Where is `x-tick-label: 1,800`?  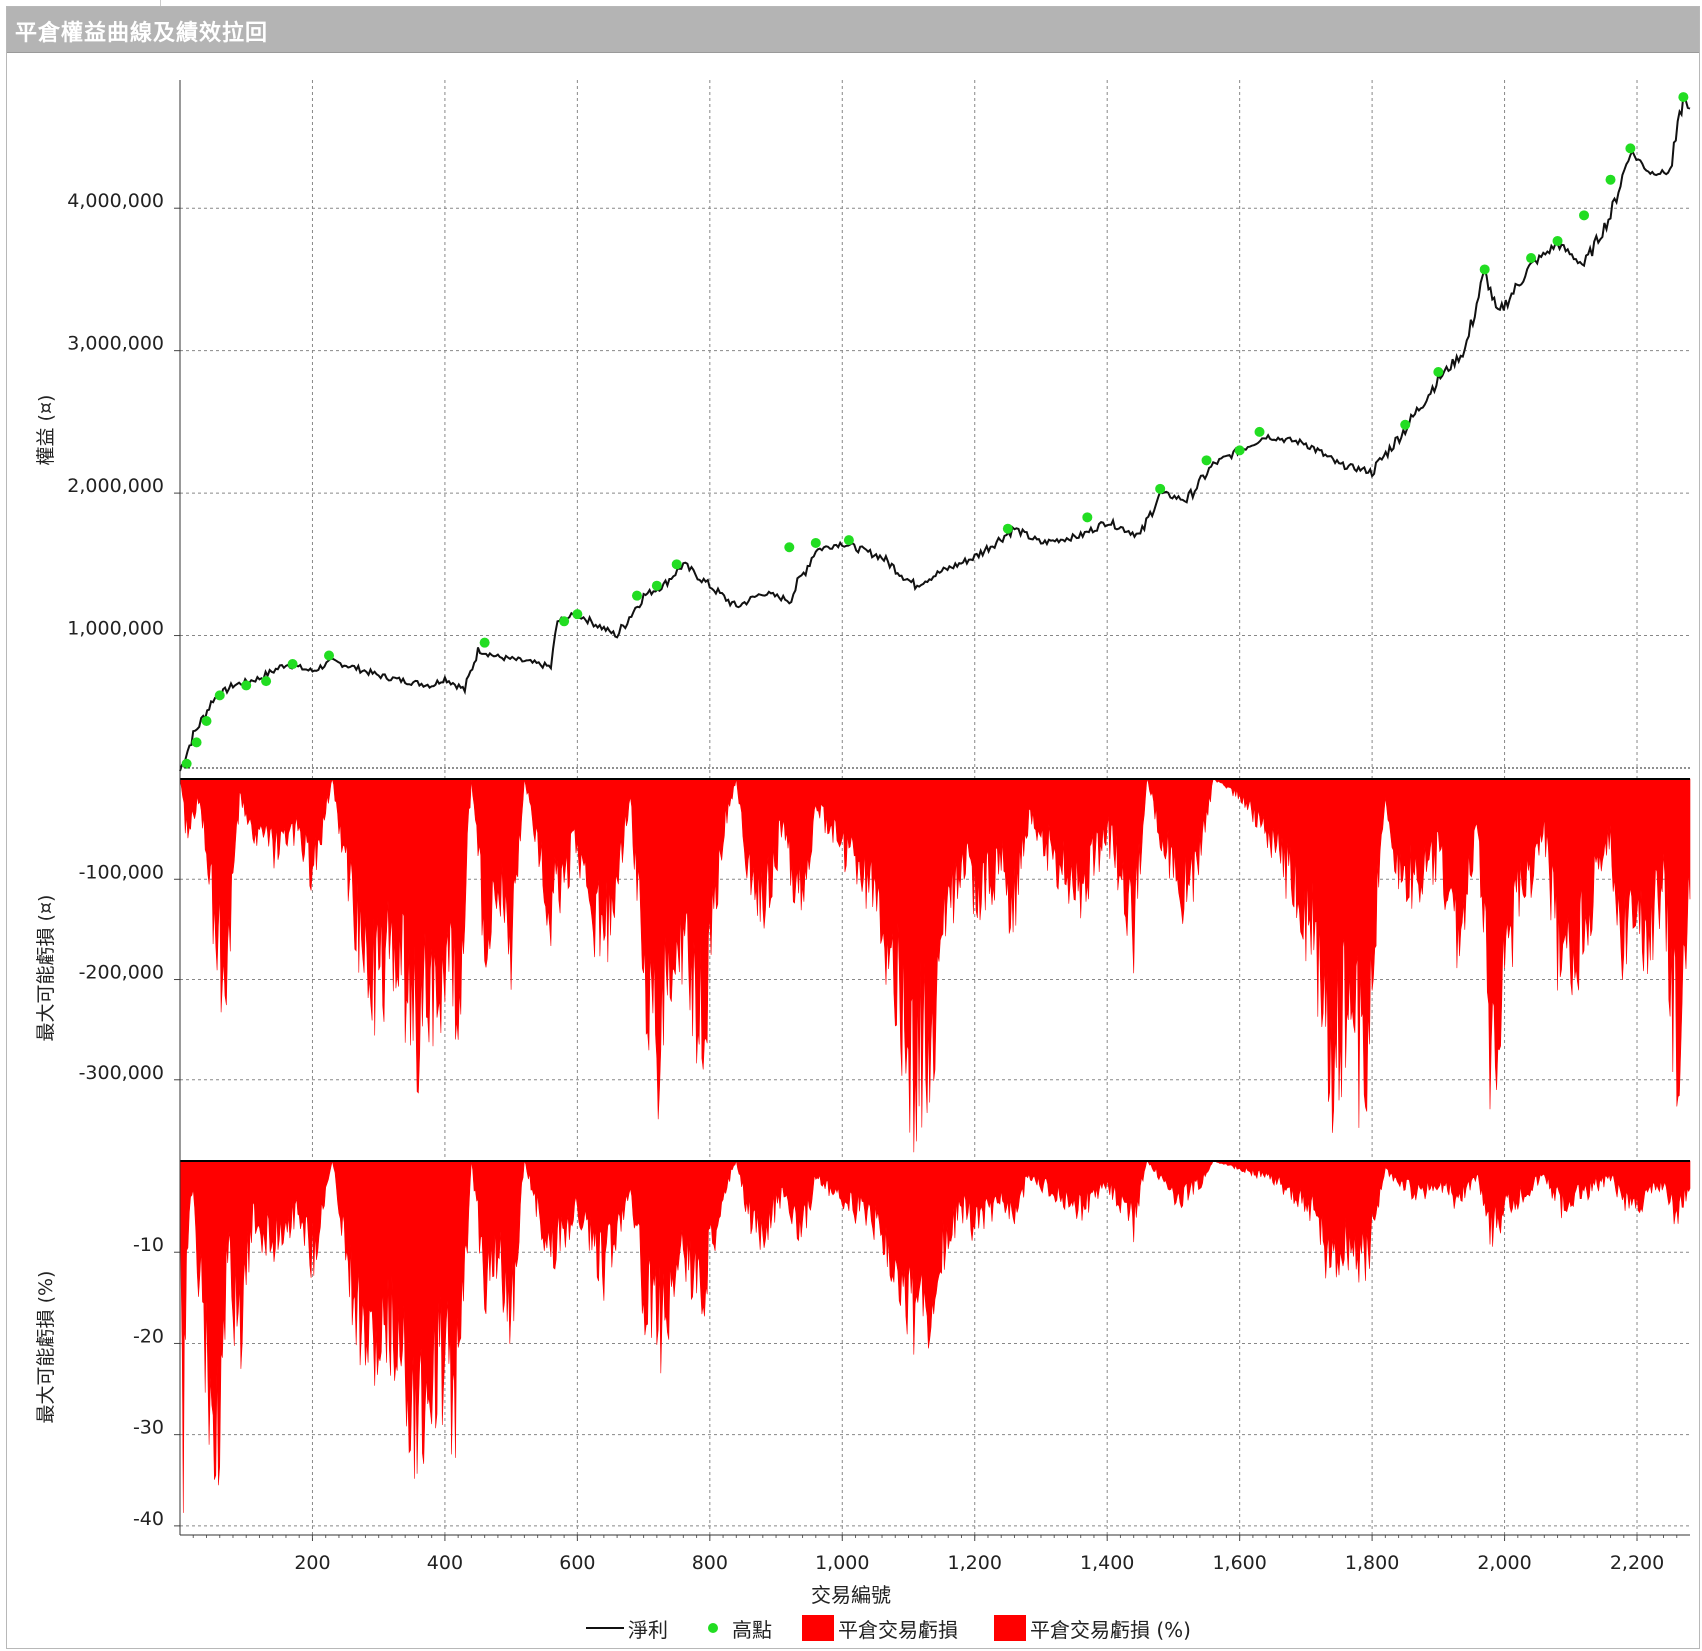 x-tick-label: 1,800 is located at coordinates (1372, 1563).